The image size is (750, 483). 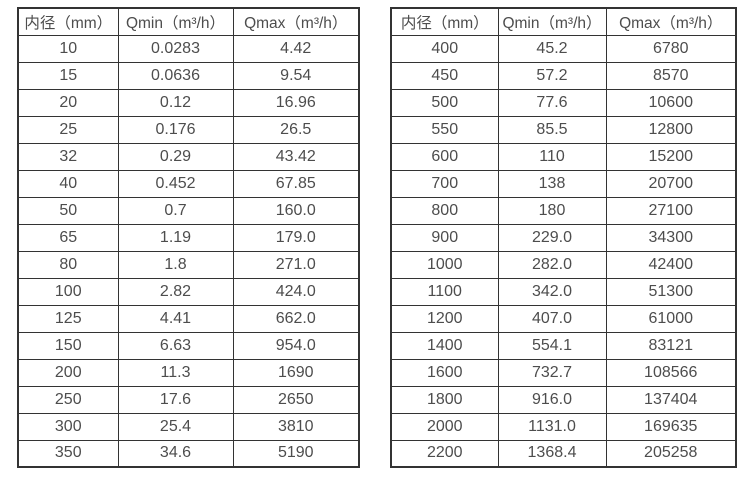 I want to click on table-cell: 11.3, so click(x=175, y=372).